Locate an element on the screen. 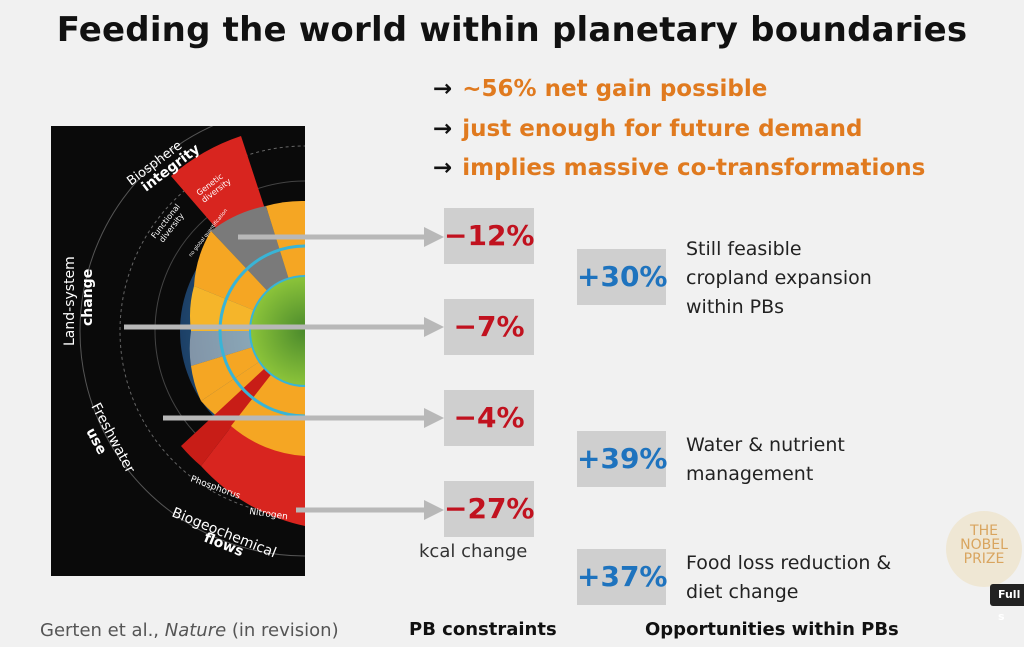 The image size is (1024, 647). bullet-net-gain: → ~56% net gain possible is located at coordinates (600, 89).